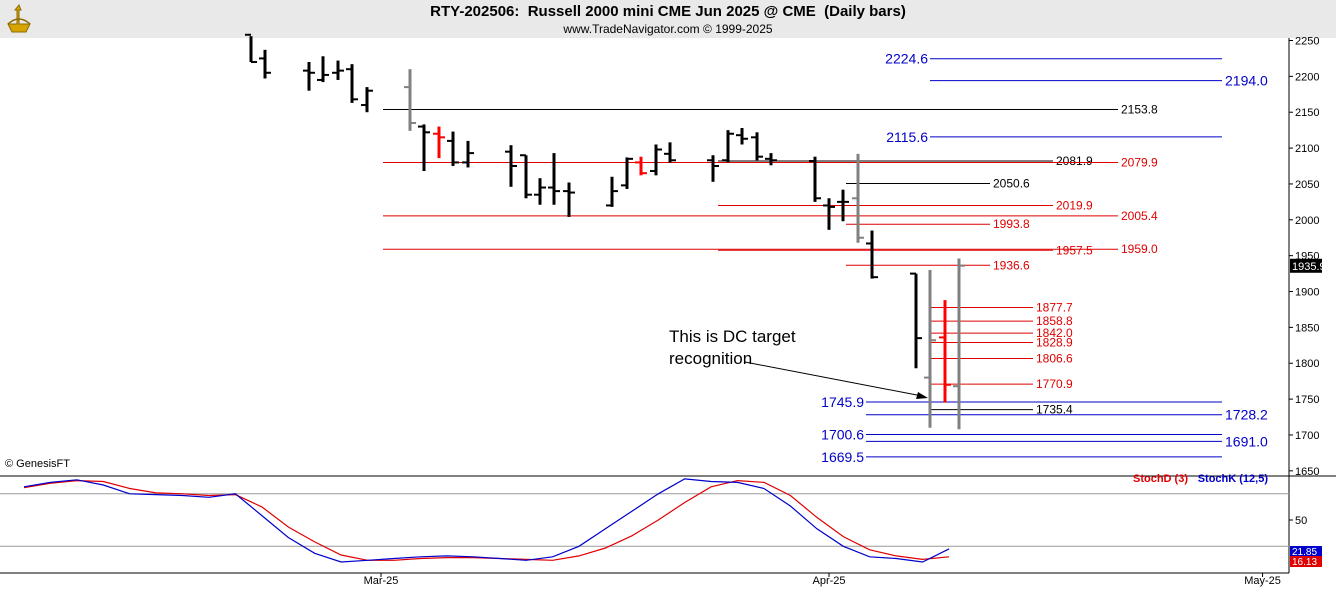  What do you see at coordinates (1074, 206) in the screenshot?
I see `level-label-2019.9: 2019.9` at bounding box center [1074, 206].